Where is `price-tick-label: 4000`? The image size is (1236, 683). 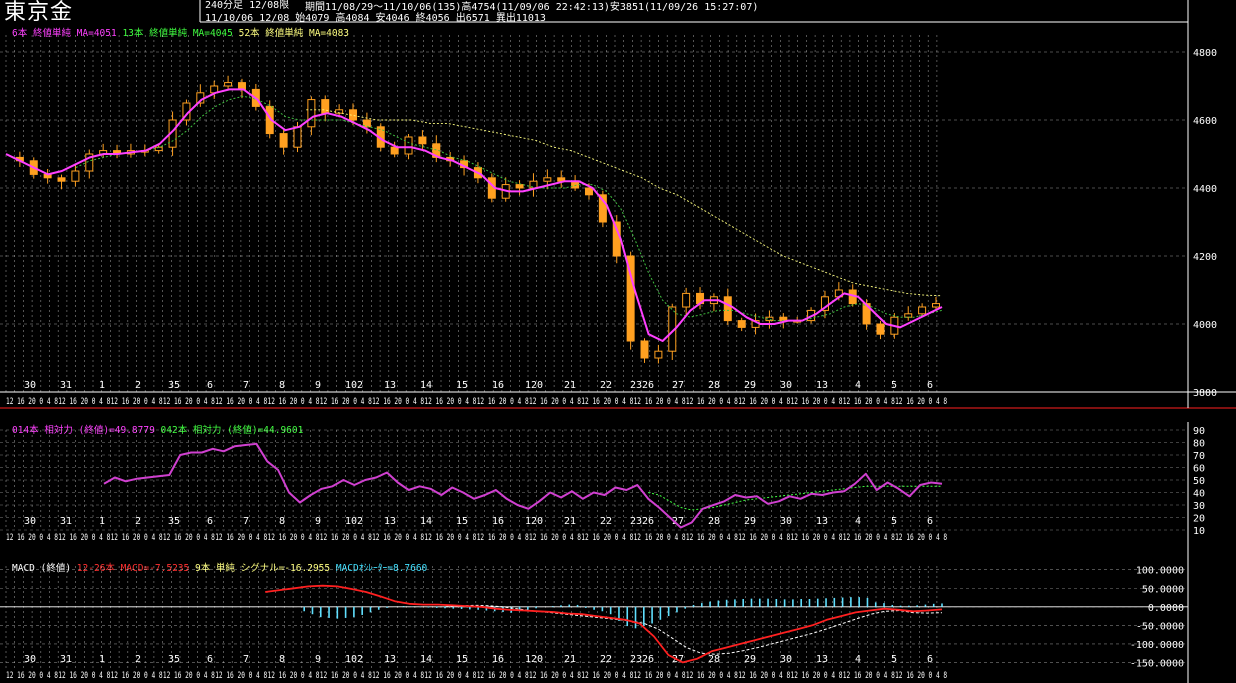
price-tick-label: 4000 is located at coordinates (1205, 325).